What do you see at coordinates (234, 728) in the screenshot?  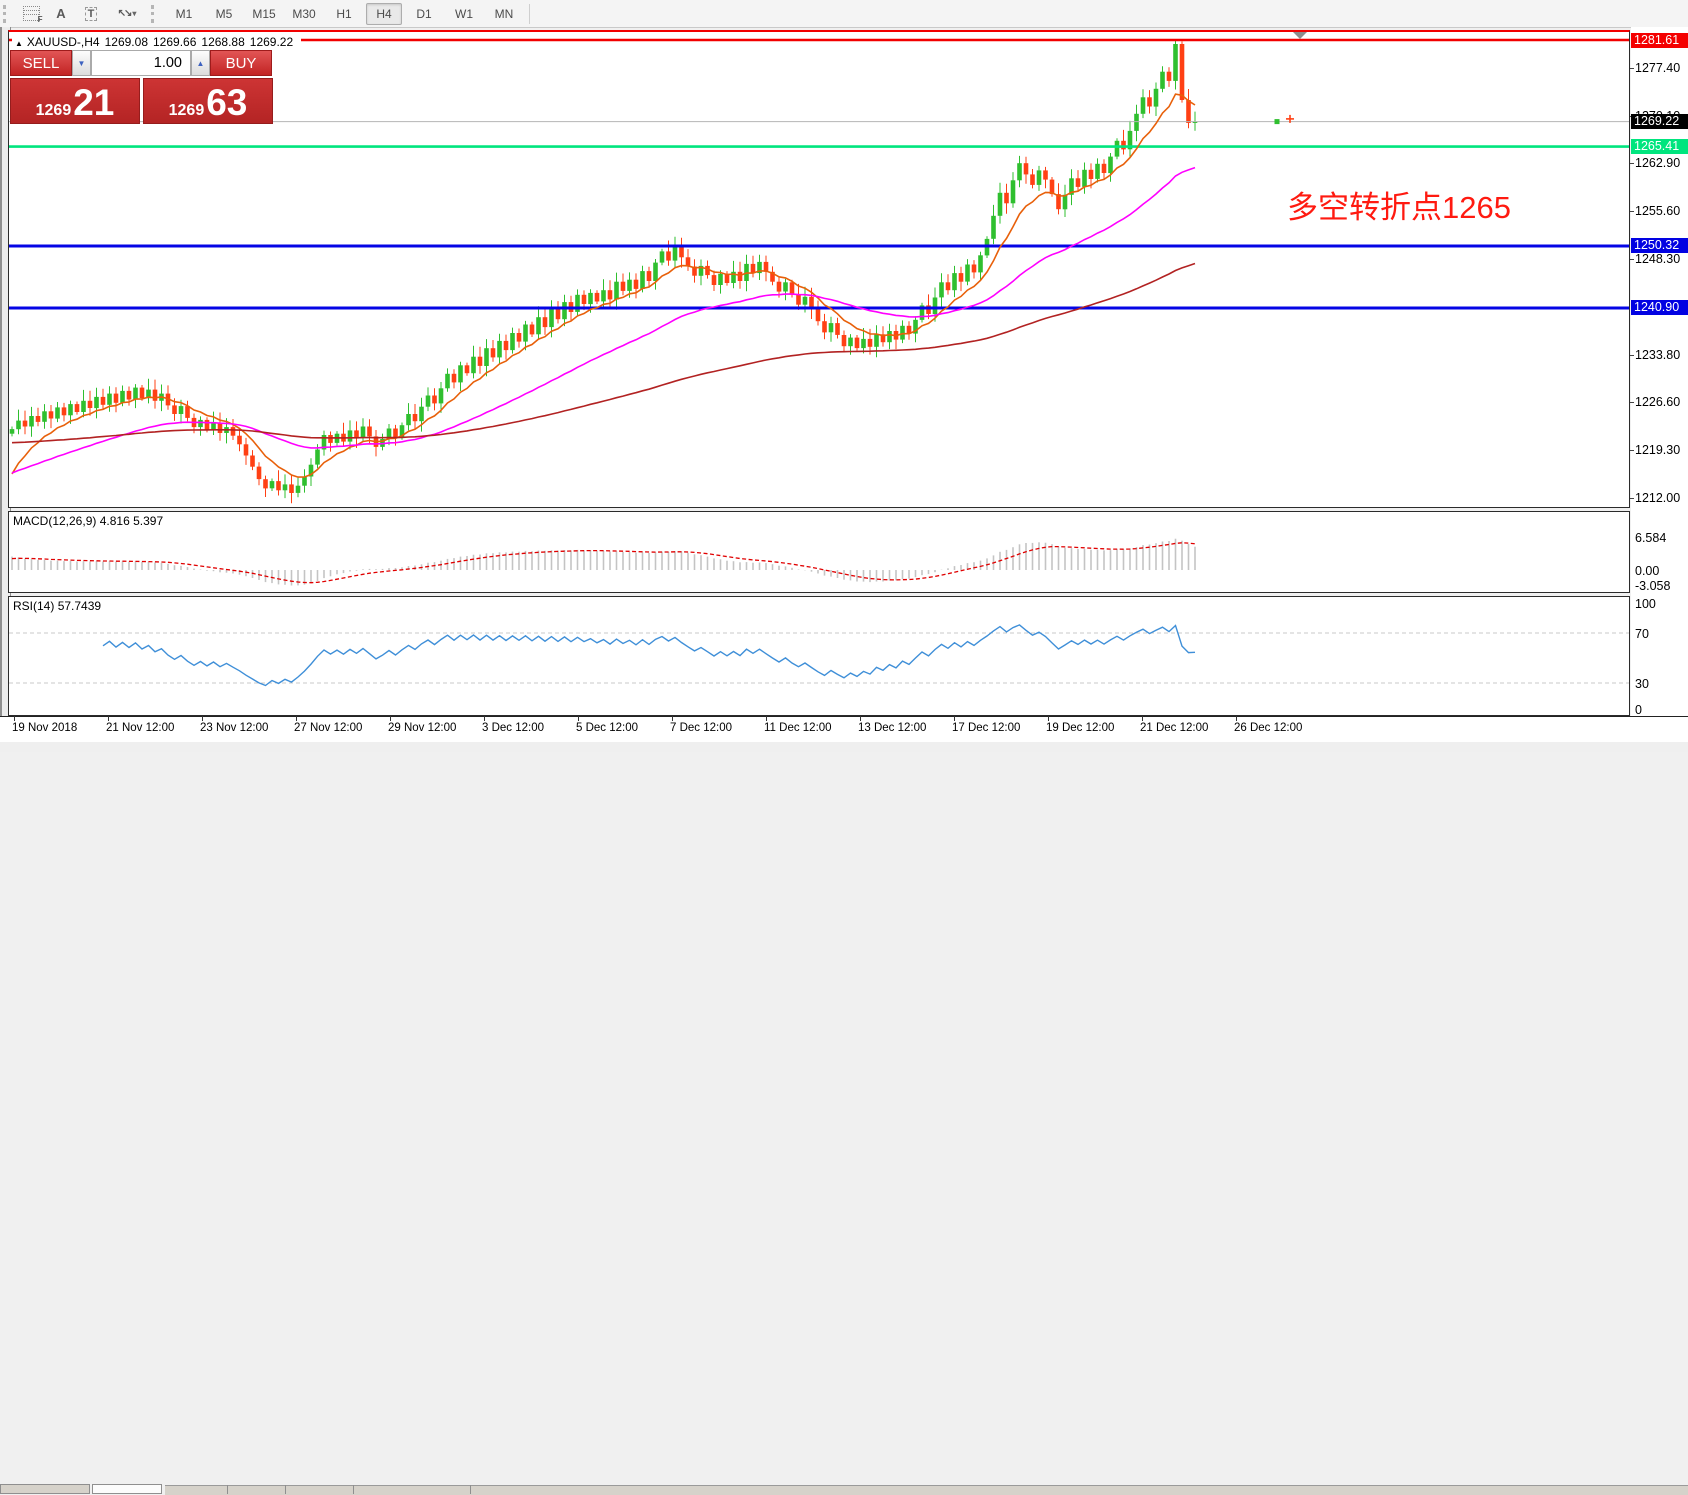 I see `date-tick-label: 23 Nov 12:00` at bounding box center [234, 728].